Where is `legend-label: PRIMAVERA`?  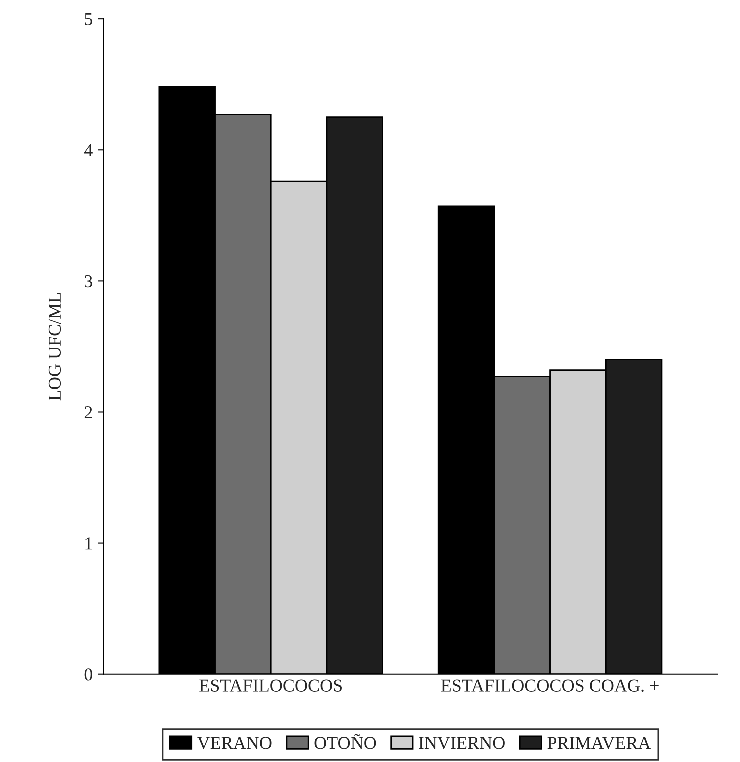 legend-label: PRIMAVERA is located at coordinates (600, 743).